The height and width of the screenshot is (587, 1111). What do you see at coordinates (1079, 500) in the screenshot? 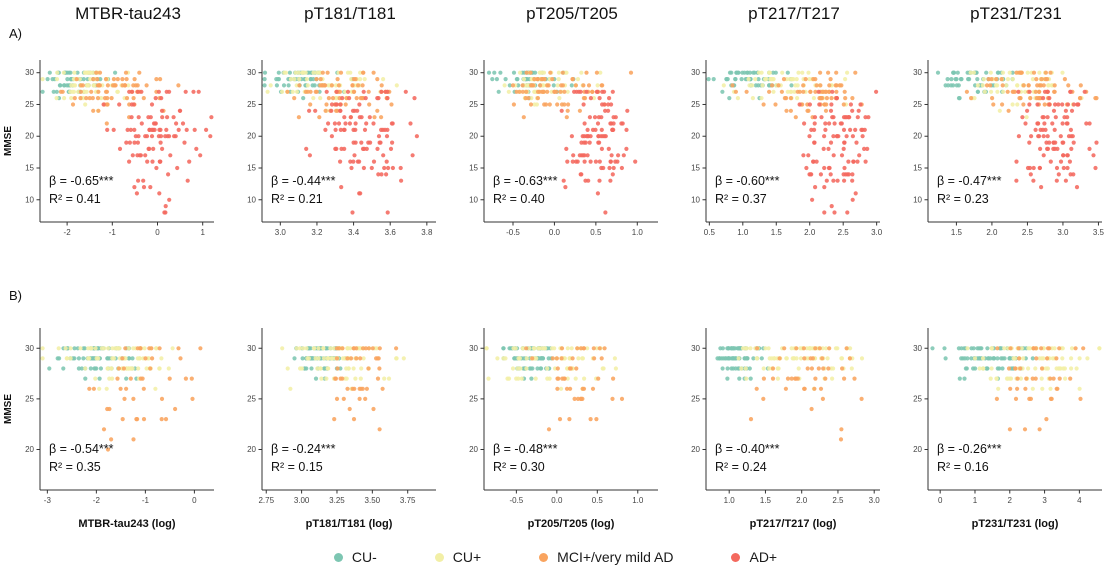
I see `svg-text: 4` at bounding box center [1079, 500].